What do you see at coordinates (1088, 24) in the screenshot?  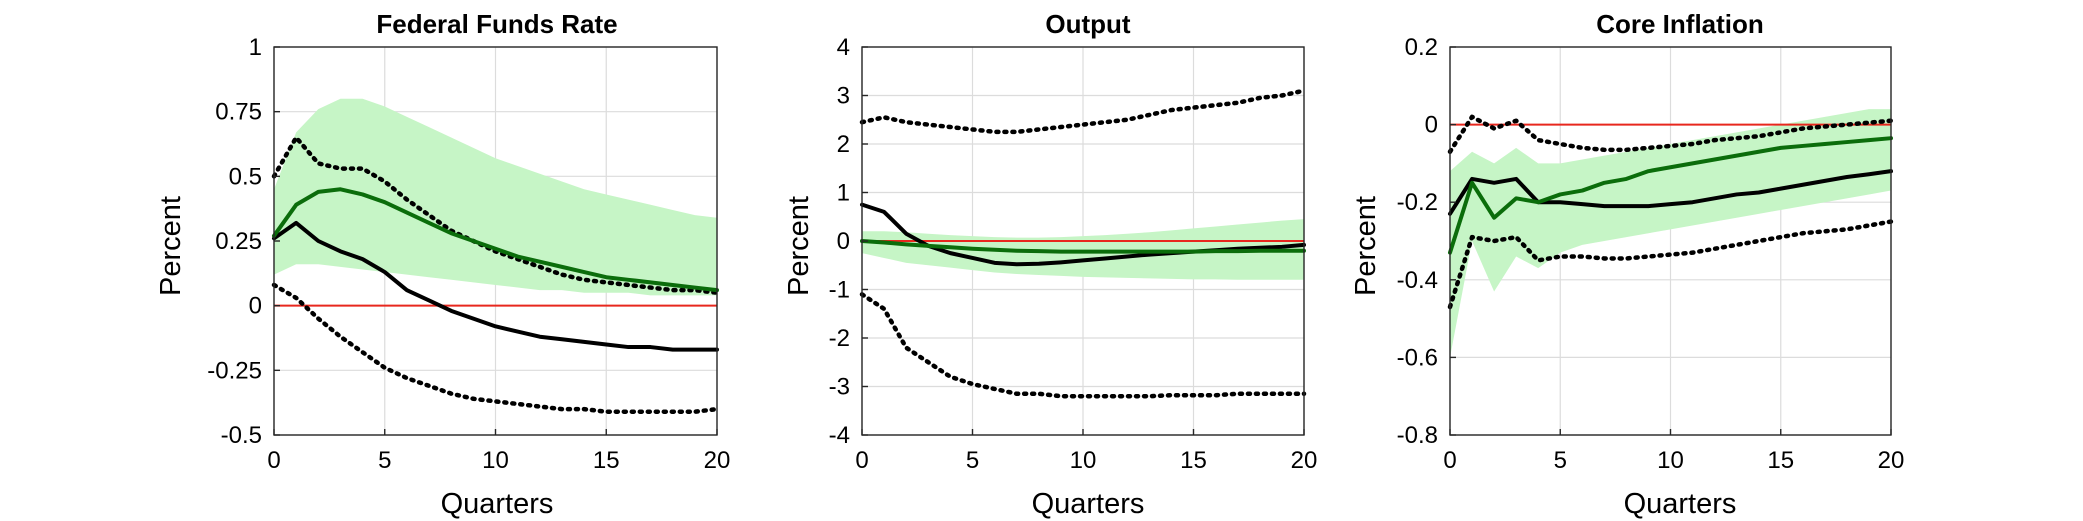 I see `panel-title: Output` at bounding box center [1088, 24].